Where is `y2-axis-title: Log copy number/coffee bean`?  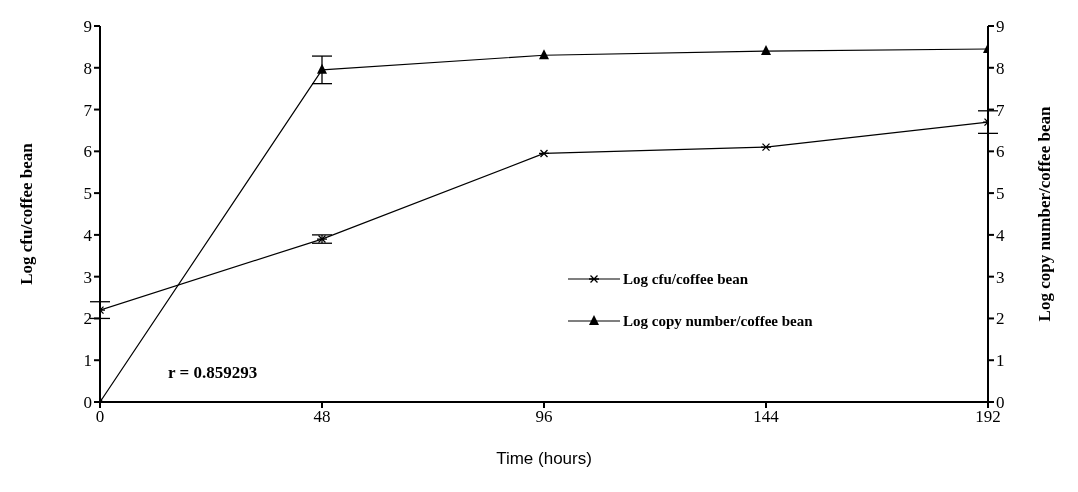 y2-axis-title: Log copy number/coffee bean is located at coordinates (1045, 214).